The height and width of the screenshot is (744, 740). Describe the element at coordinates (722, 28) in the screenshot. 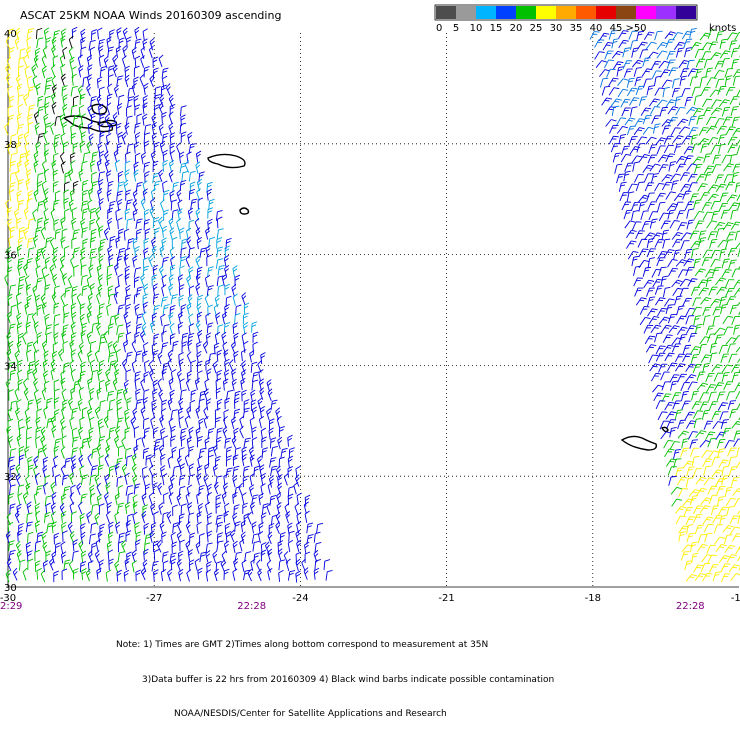

I see `legend-unit: knots` at that location.